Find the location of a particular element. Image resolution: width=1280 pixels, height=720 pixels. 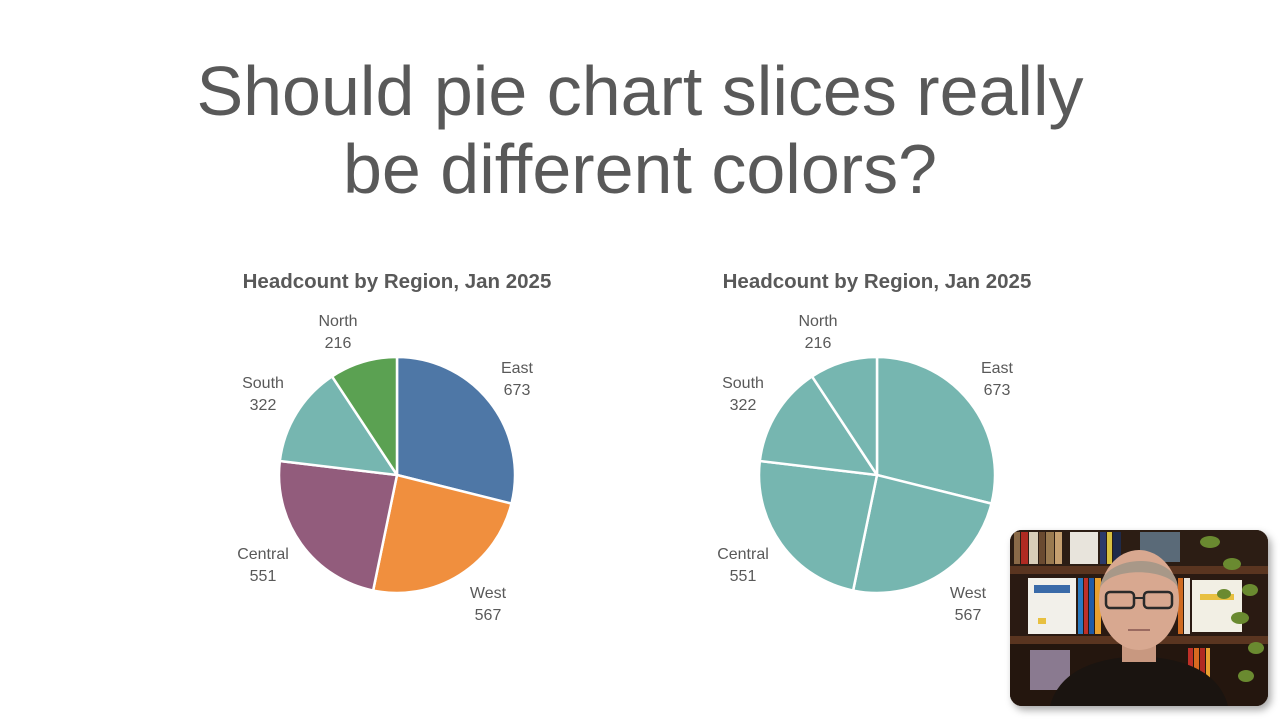

webcam-video-frame is located at coordinates (1139, 618).